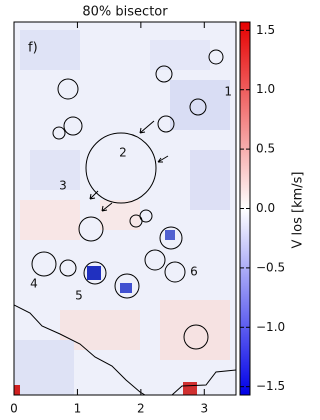 This screenshot has width=320, height=420. I want to click on x-tick-label: 0, so click(14, 409).